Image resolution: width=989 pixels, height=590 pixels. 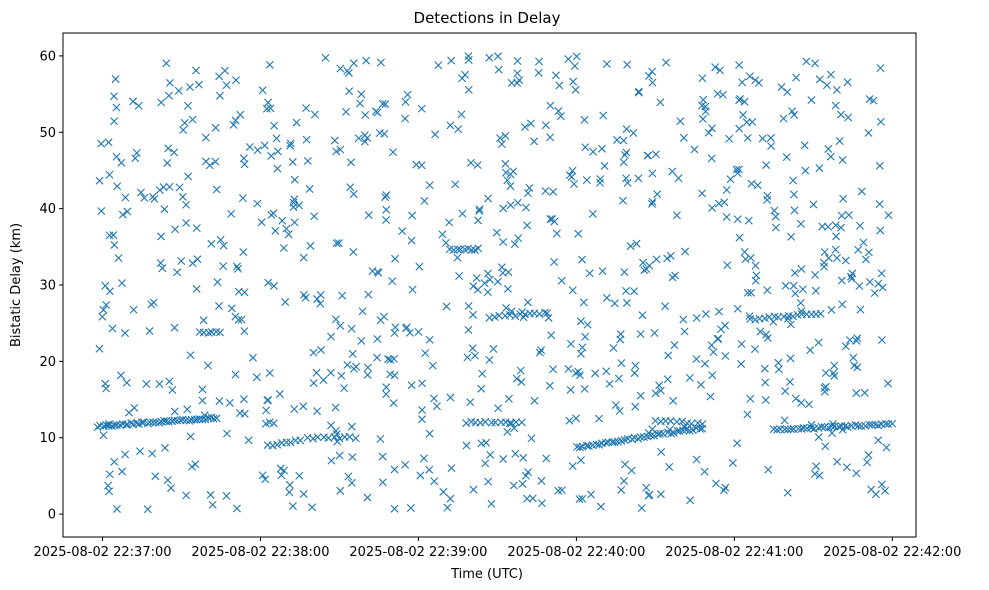 What do you see at coordinates (47, 362) in the screenshot?
I see `y-tick-label: 20` at bounding box center [47, 362].